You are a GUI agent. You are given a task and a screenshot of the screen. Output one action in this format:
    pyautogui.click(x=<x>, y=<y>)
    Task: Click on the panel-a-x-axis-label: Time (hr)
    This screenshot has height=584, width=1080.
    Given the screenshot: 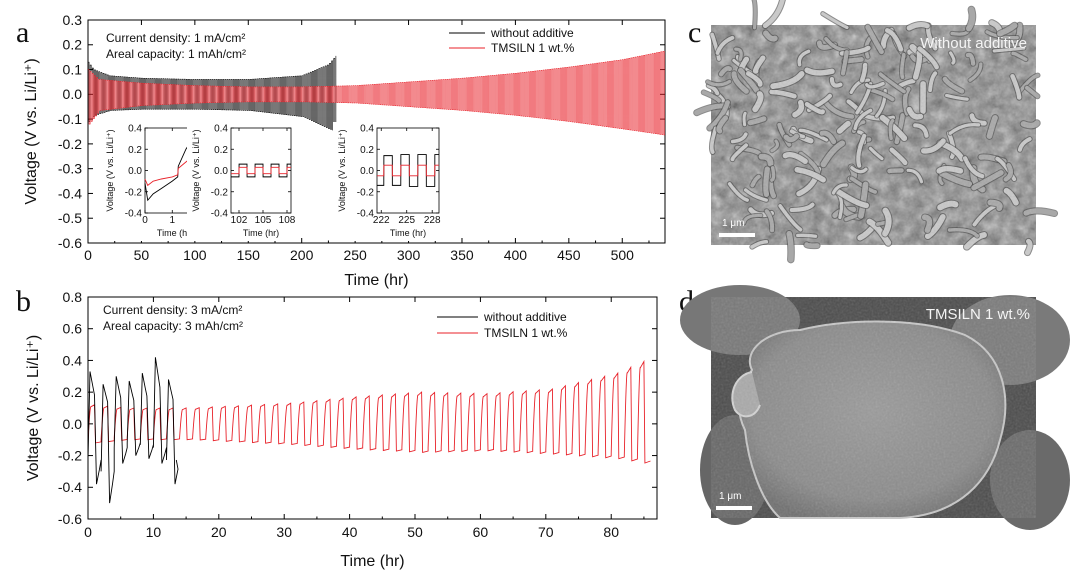 What is the action you would take?
    pyautogui.click(x=376, y=280)
    